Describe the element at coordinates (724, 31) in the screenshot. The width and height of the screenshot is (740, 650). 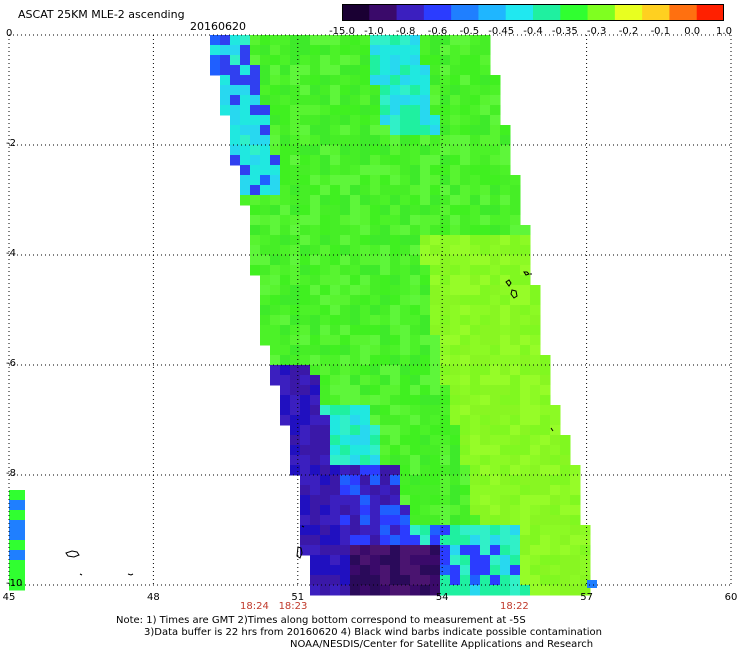
I see `colorbar-label: 1.0` at that location.